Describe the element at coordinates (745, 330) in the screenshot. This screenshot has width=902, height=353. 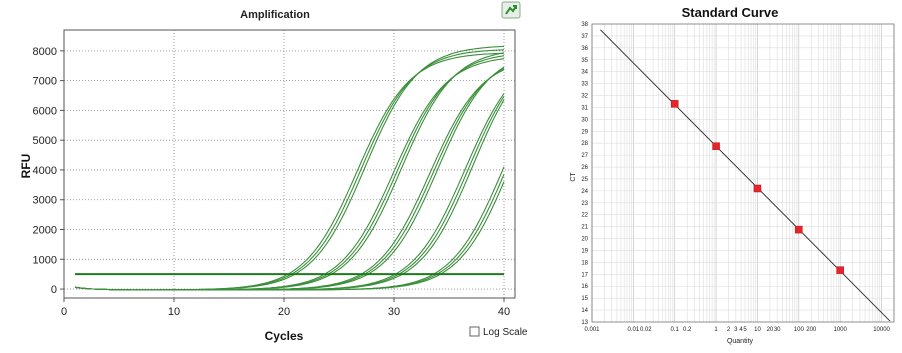
I see `standard-curve-x-tick-label: 5` at that location.